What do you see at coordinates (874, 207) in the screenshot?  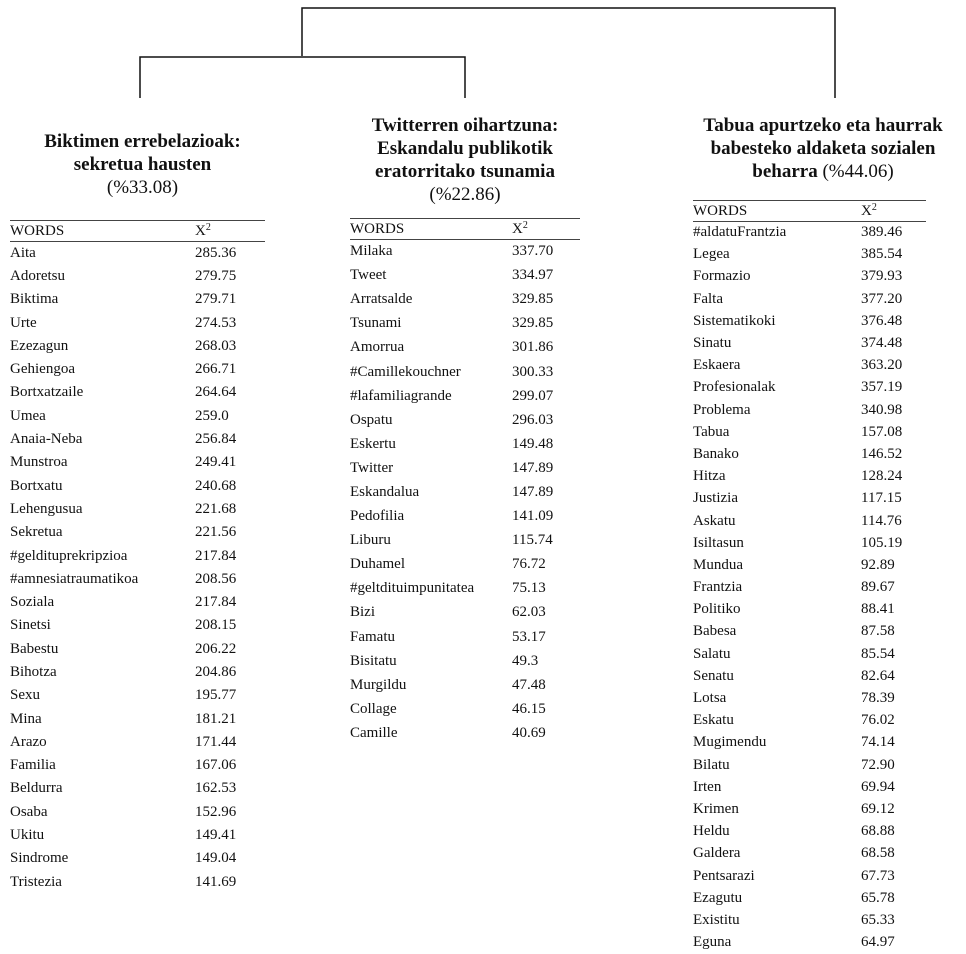 I see `chi-superscript: 2` at bounding box center [874, 207].